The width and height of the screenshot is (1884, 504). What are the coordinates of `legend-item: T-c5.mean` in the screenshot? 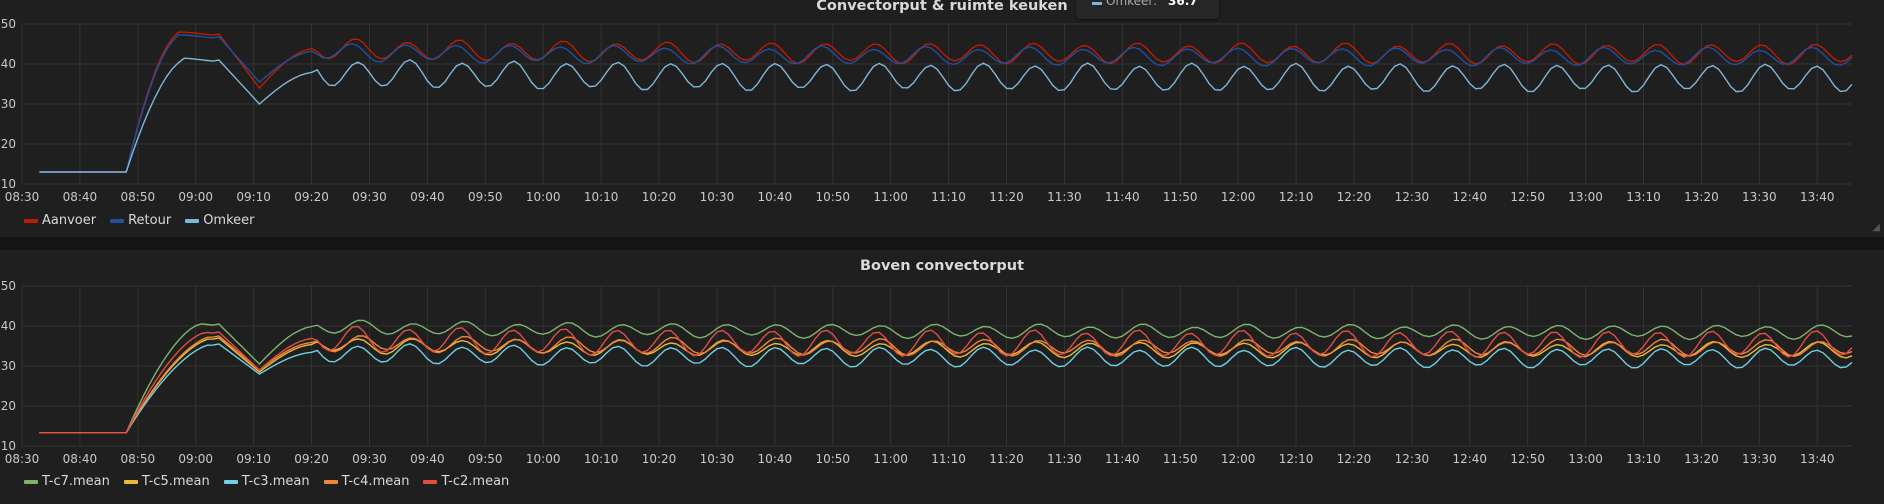 It's located at (166, 481).